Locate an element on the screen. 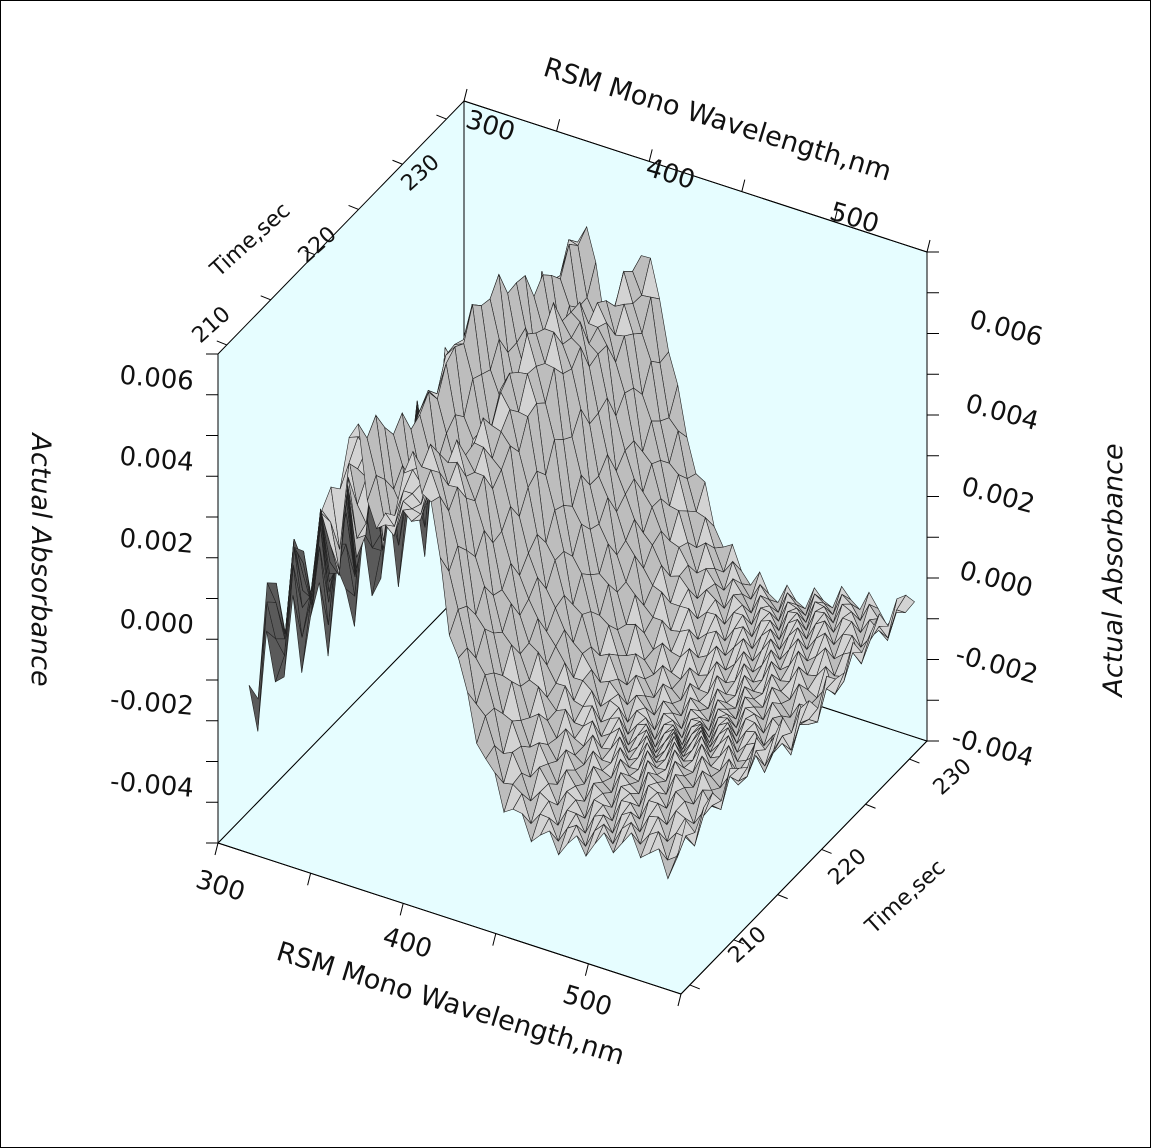  z-tick-label-left: 0.000 is located at coordinates (156, 623).